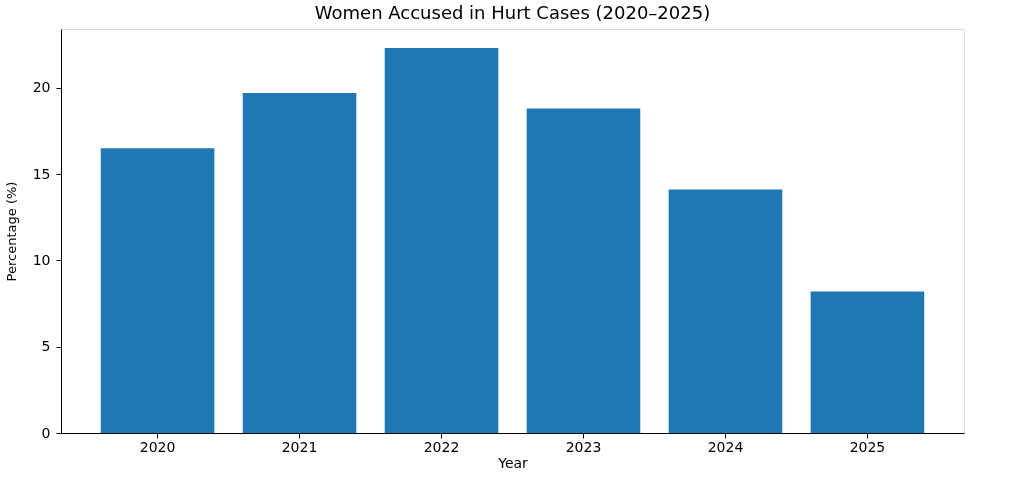  Describe the element at coordinates (41, 173) in the screenshot. I see `y-tick-label: 15` at that location.